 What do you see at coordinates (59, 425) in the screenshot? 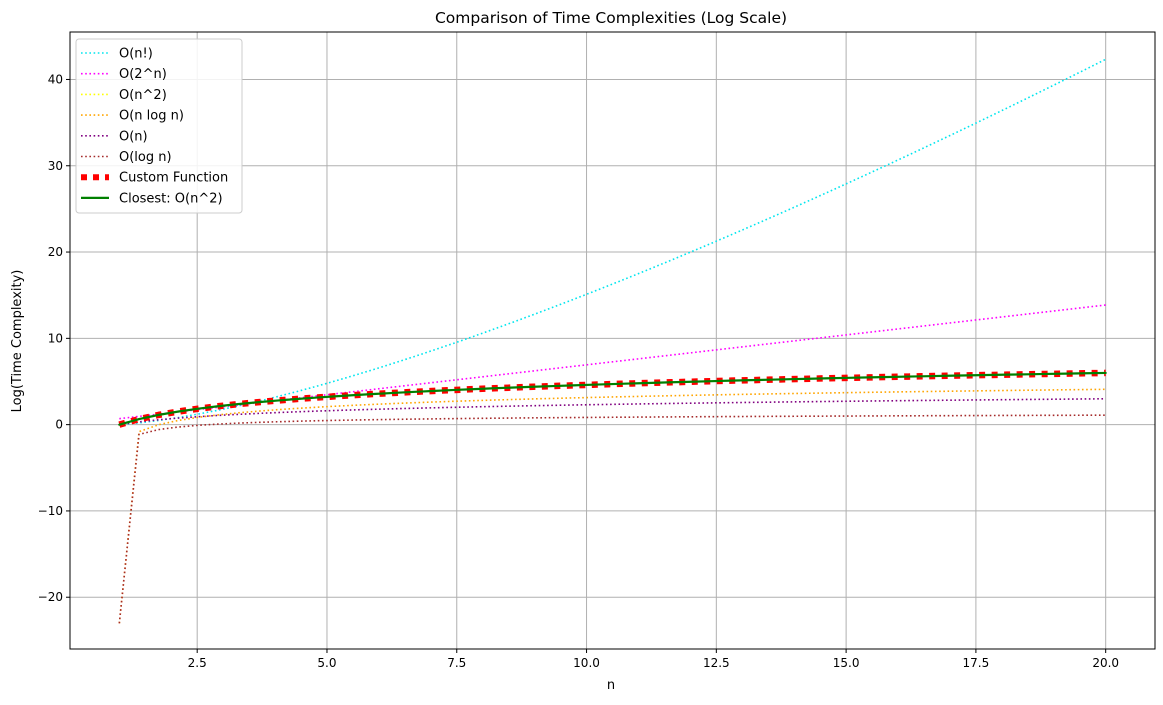
I see `y-tick-label: 0` at bounding box center [59, 425].